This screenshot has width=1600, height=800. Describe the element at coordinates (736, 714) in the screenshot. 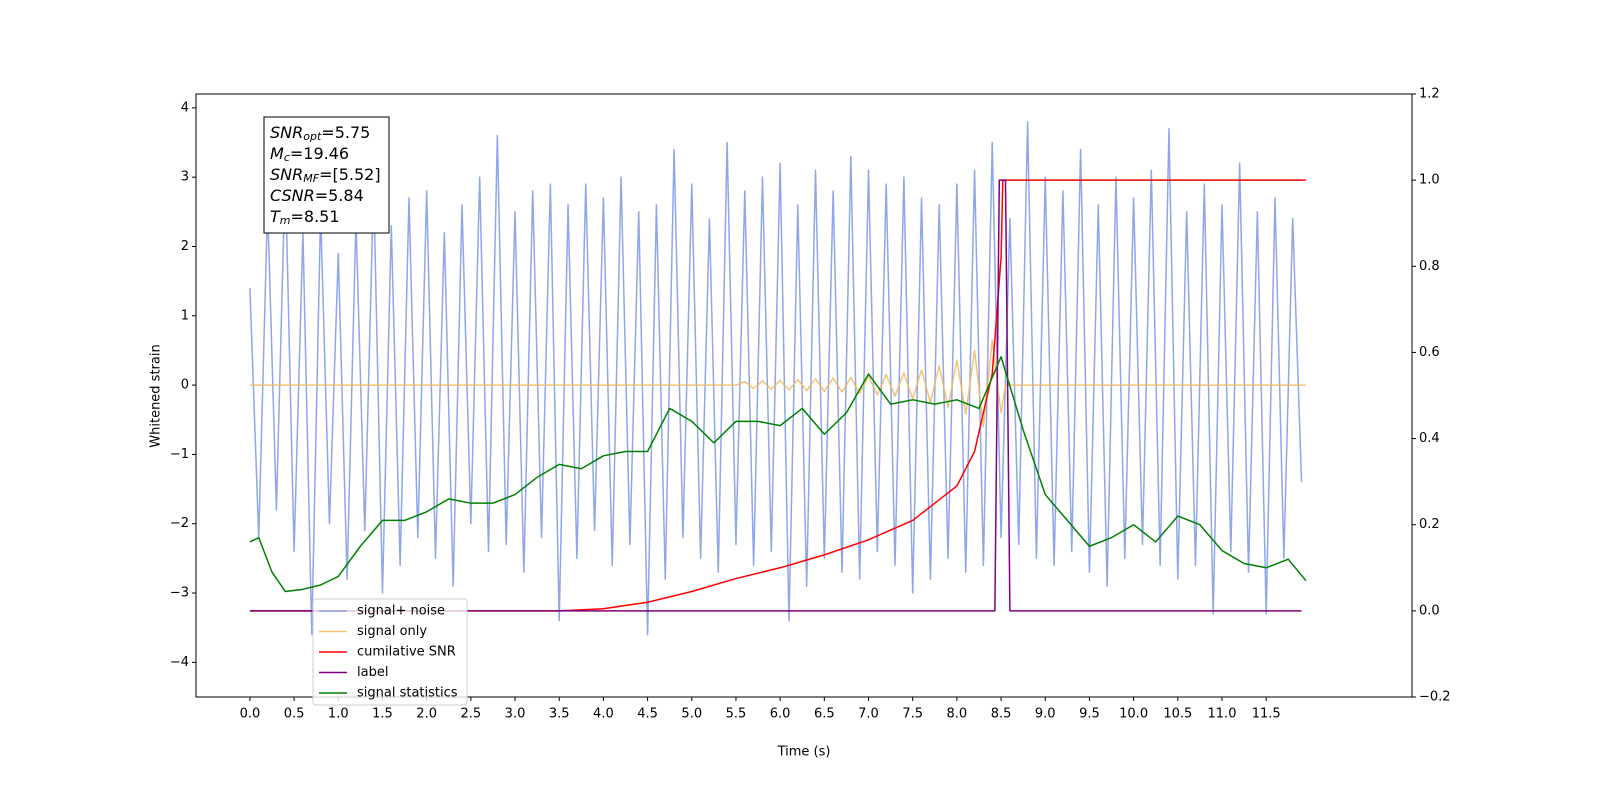

I see `x-tick-label: 5.5` at that location.